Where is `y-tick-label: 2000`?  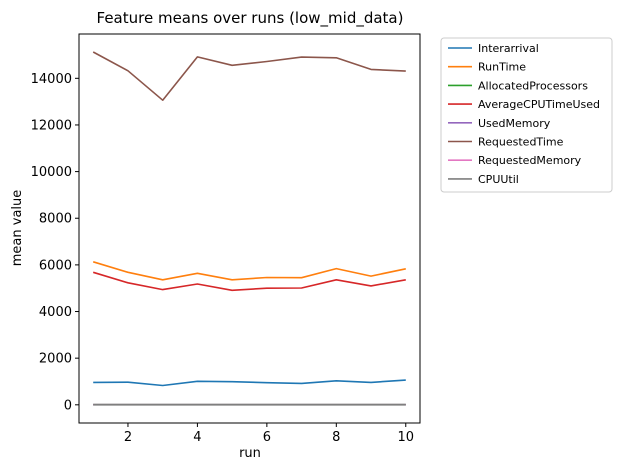
y-tick-label: 2000 is located at coordinates (55, 359).